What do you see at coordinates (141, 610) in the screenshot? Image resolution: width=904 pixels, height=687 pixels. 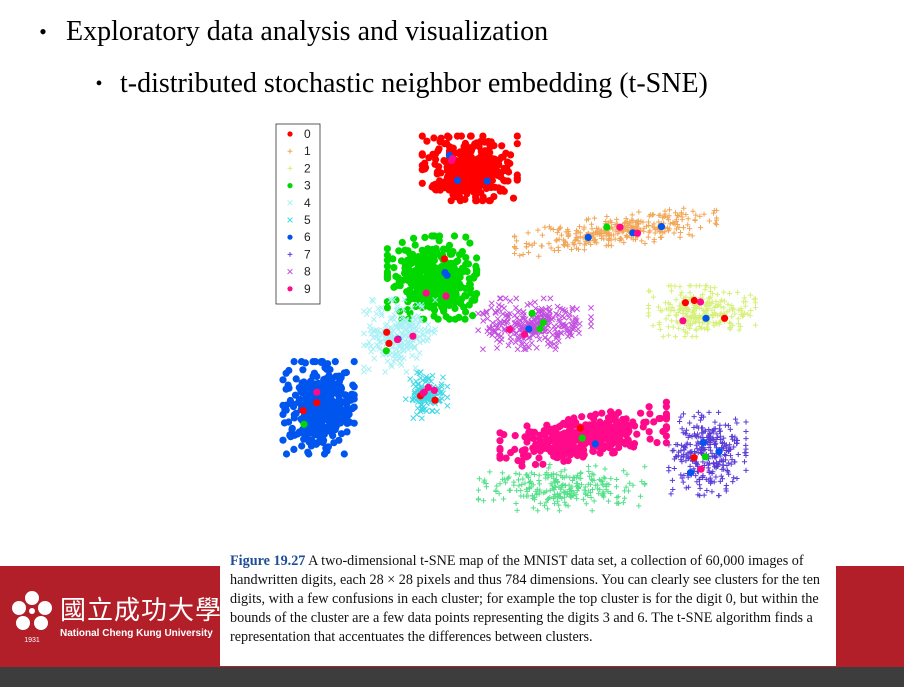 I see `university-chinese-name: 國立成功大學` at bounding box center [141, 610].